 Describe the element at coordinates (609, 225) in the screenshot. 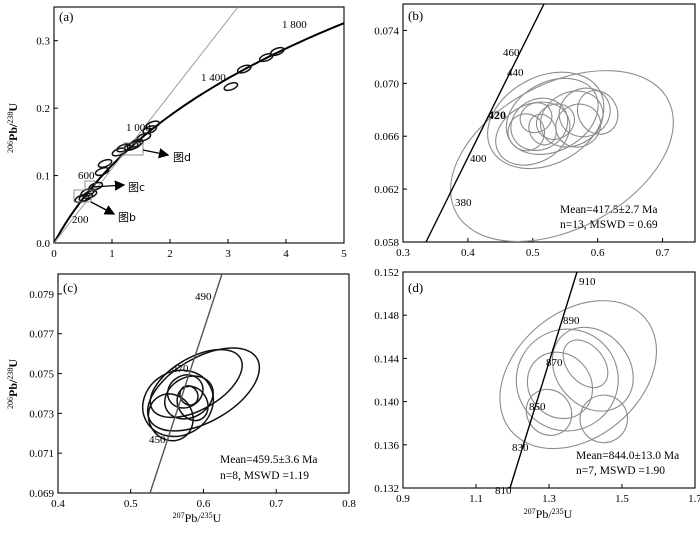

I see `panel-b-n-mswd: n=13, MSWD = 0.69` at that location.